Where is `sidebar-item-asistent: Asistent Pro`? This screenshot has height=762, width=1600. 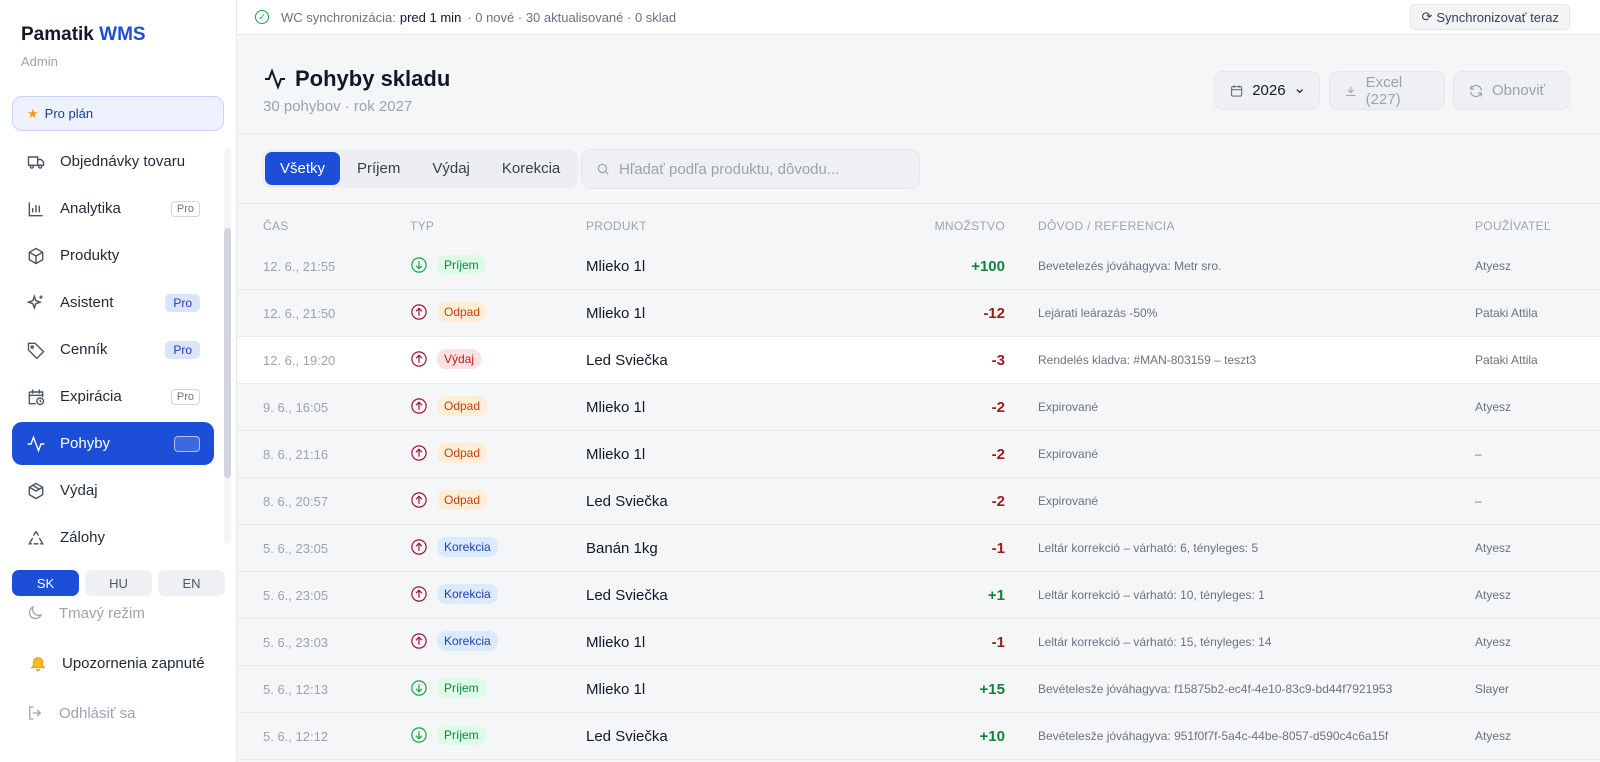
sidebar-item-asistent: Asistent Pro is located at coordinates (113, 302).